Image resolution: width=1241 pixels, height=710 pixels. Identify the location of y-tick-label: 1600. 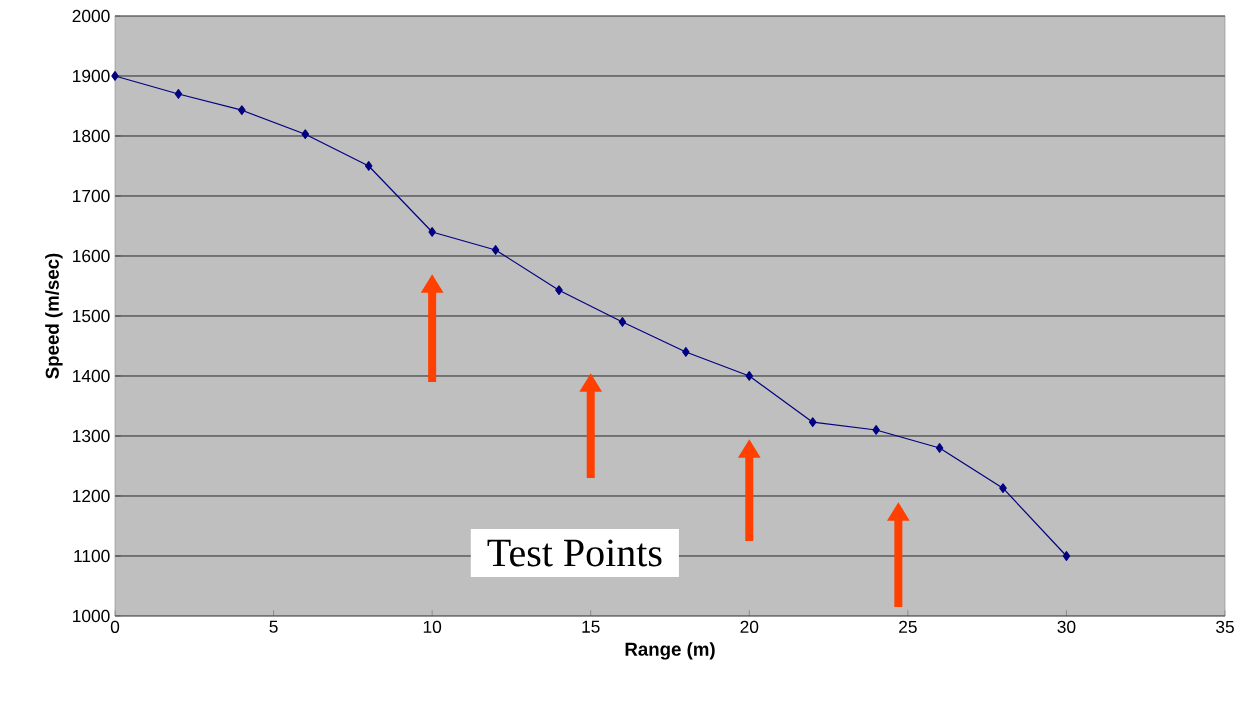
(91, 256).